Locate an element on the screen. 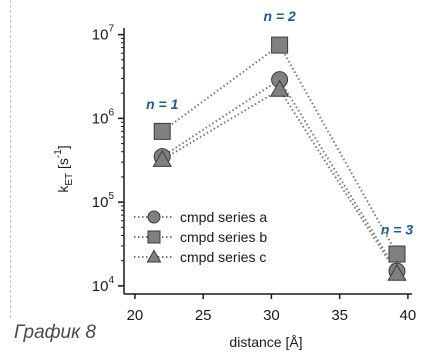 This screenshot has width=436, height=352. legend-marker-circle is located at coordinates (154, 217).